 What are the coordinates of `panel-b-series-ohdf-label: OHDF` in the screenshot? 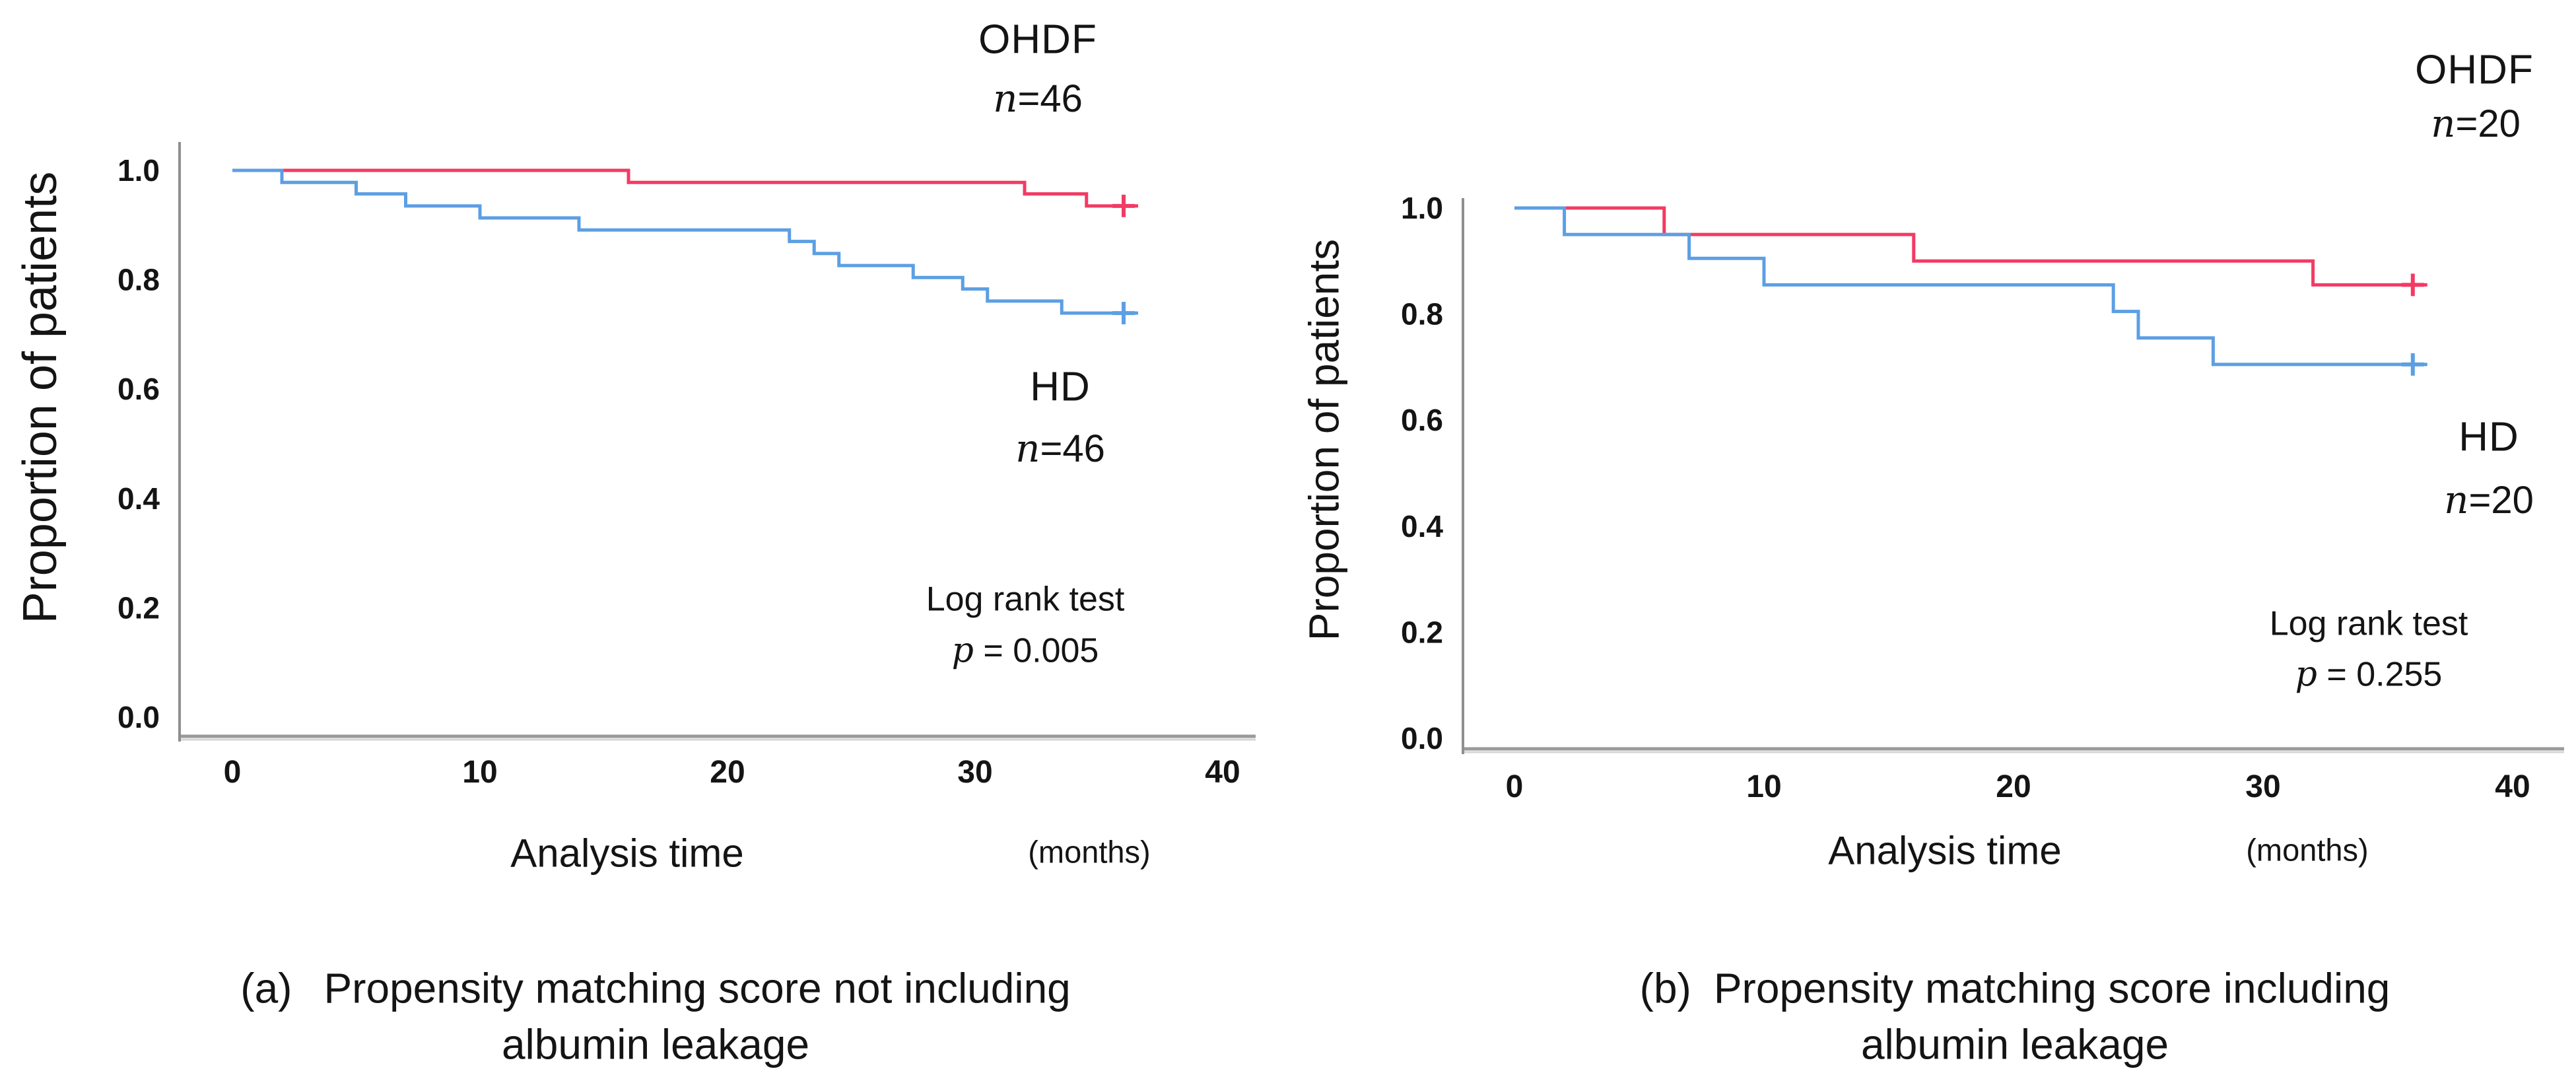 It's located at (2475, 70).